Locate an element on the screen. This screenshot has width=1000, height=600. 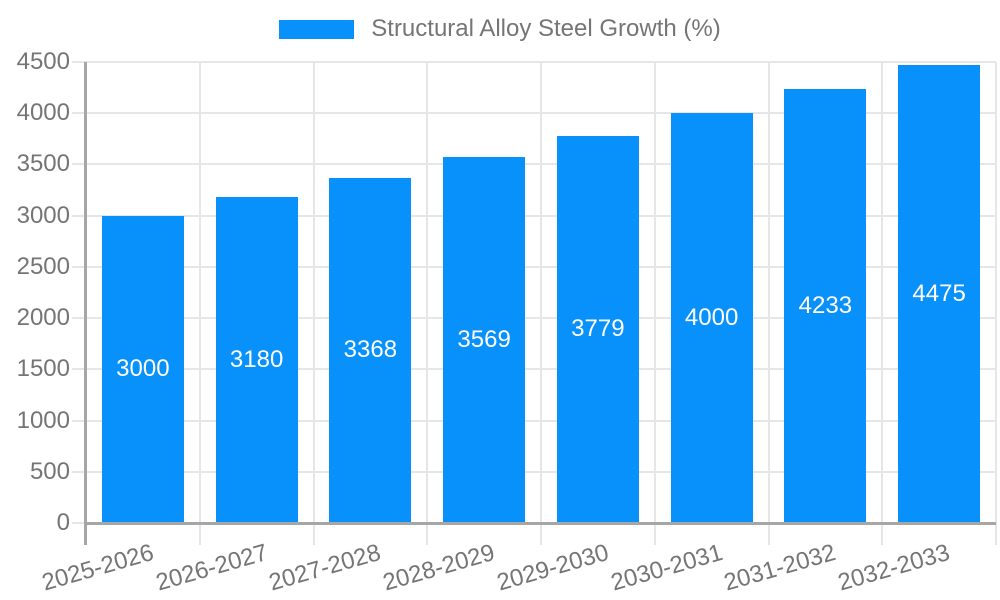
y-tick-label: 0 is located at coordinates (63, 522).